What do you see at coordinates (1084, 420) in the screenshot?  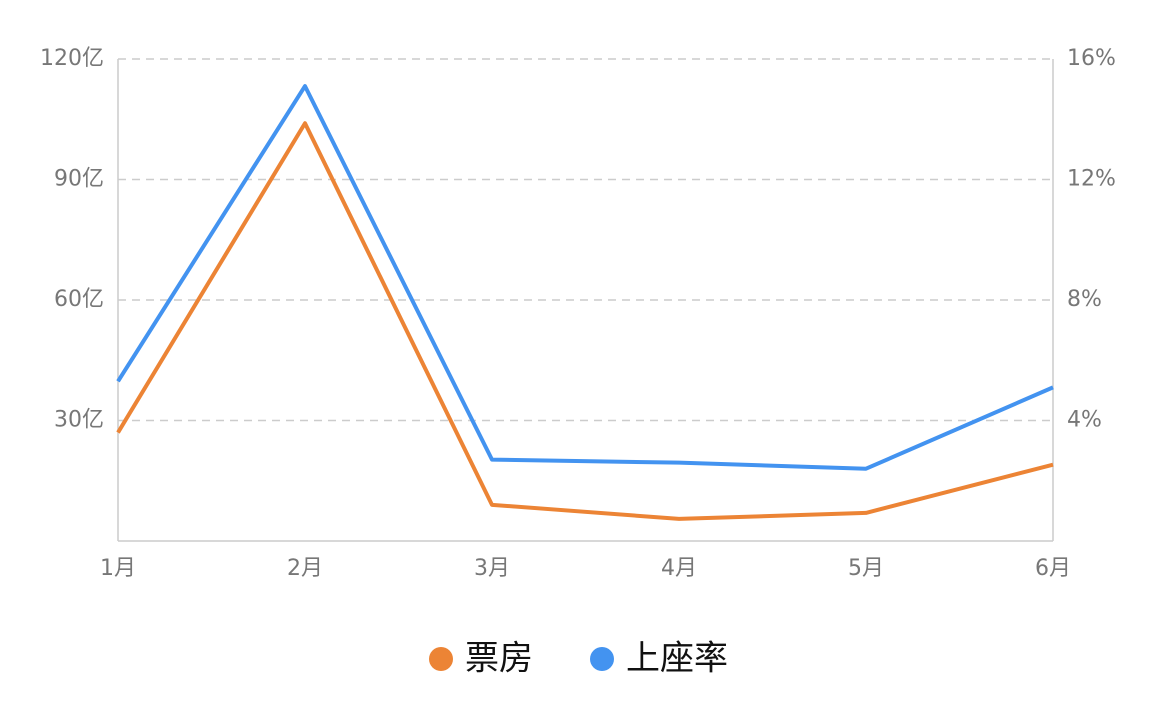 I see `y2-tick-label: 4%` at bounding box center [1084, 420].